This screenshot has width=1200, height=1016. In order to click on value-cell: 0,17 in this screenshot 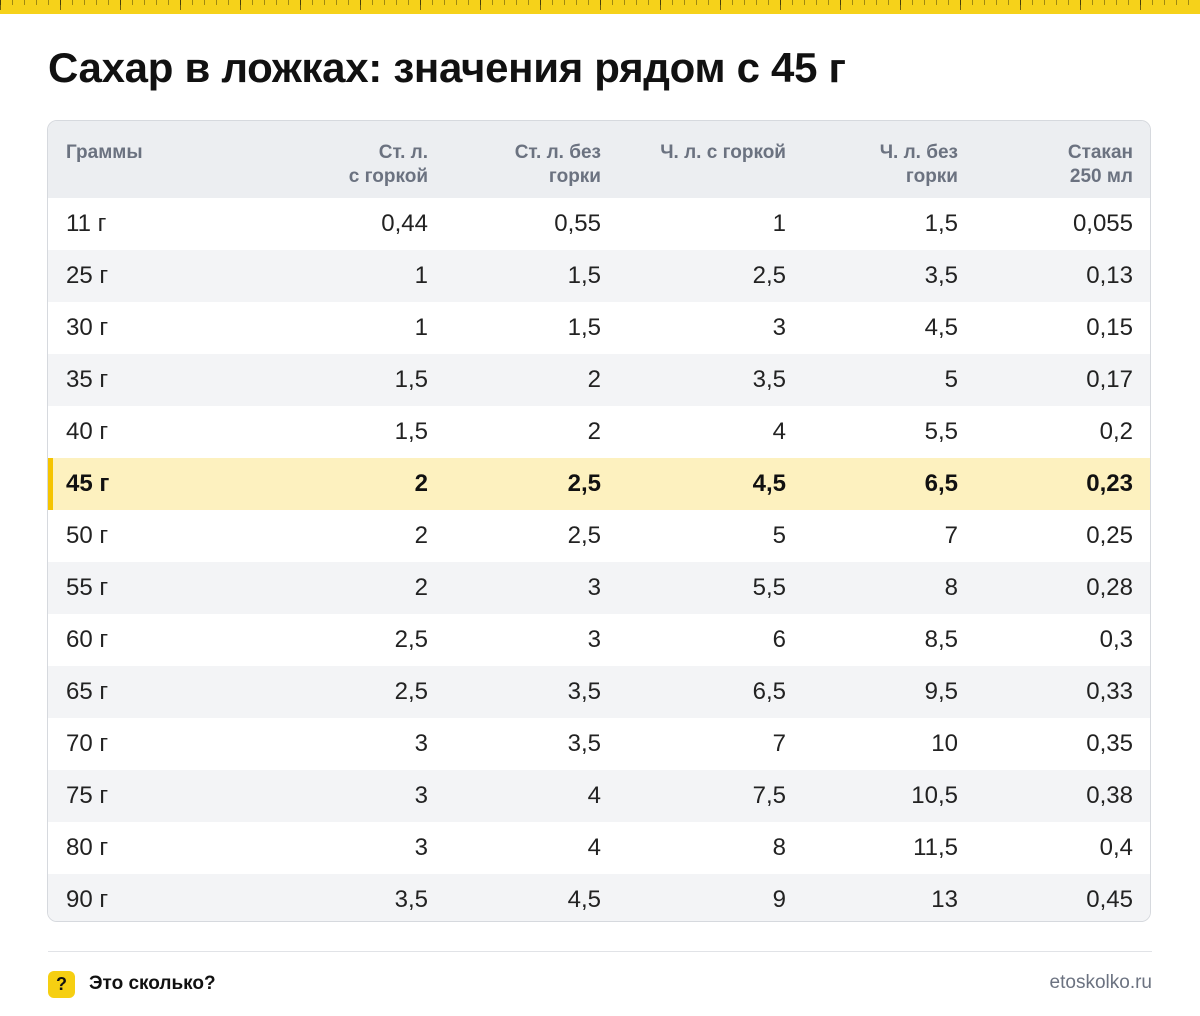, I will do `click(1109, 379)`.